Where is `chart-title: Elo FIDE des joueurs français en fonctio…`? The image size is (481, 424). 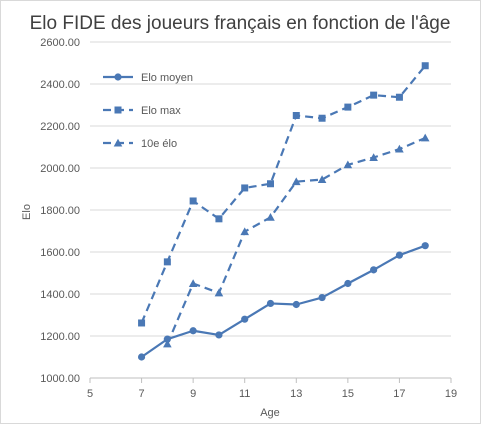
chart-title: Elo FIDE des joueurs français en fonctio… is located at coordinates (240, 23).